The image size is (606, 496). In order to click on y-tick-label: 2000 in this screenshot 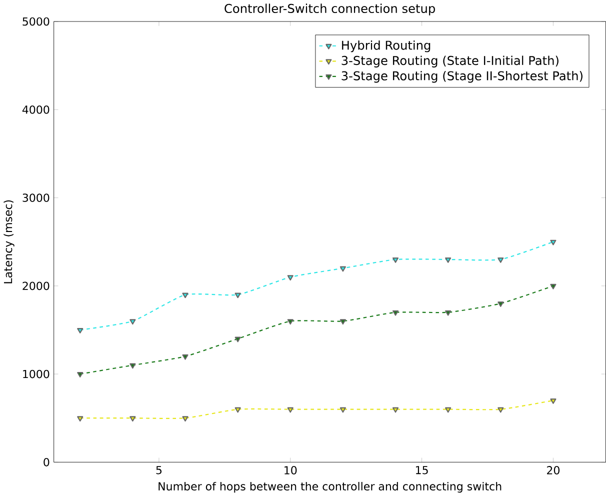, I will do `click(36, 286)`.